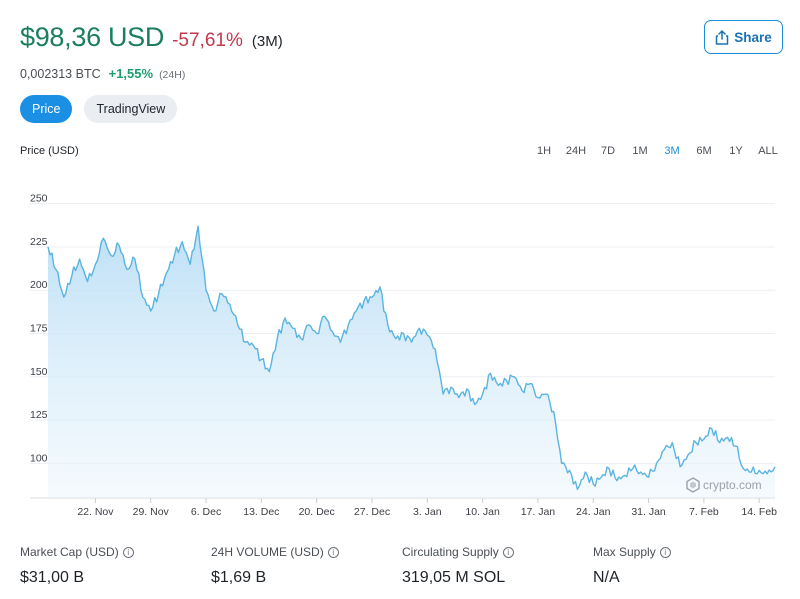 This screenshot has height=599, width=800. What do you see at coordinates (593, 512) in the screenshot?
I see `x-tick-label: 24. Jan` at bounding box center [593, 512].